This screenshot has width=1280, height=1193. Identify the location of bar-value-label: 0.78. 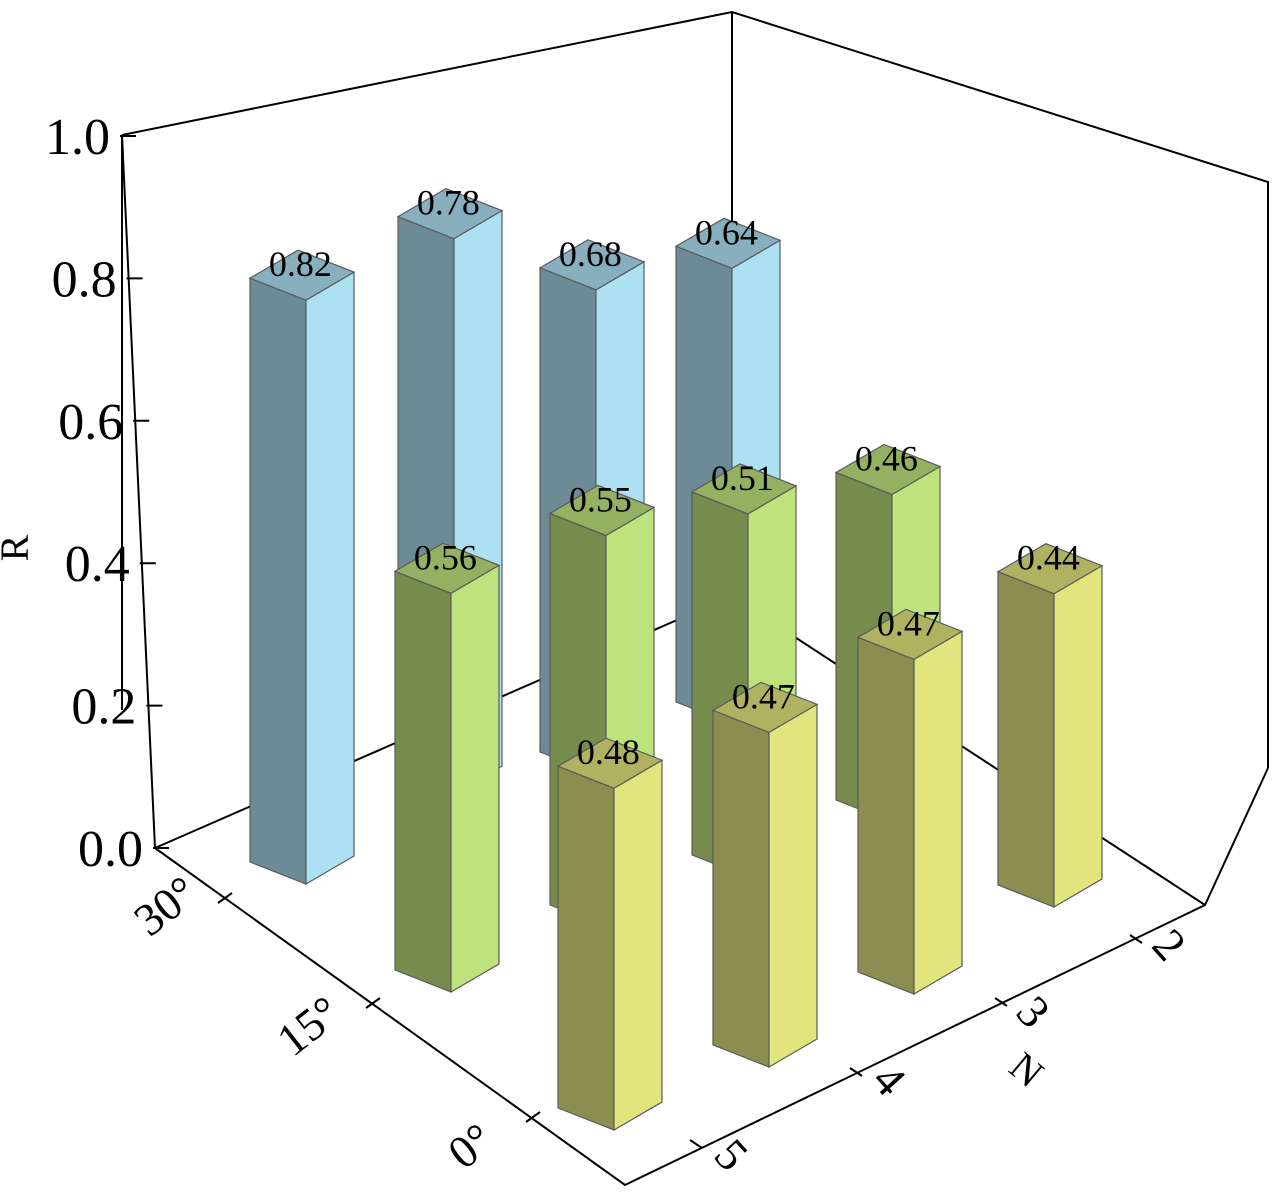
(448, 203).